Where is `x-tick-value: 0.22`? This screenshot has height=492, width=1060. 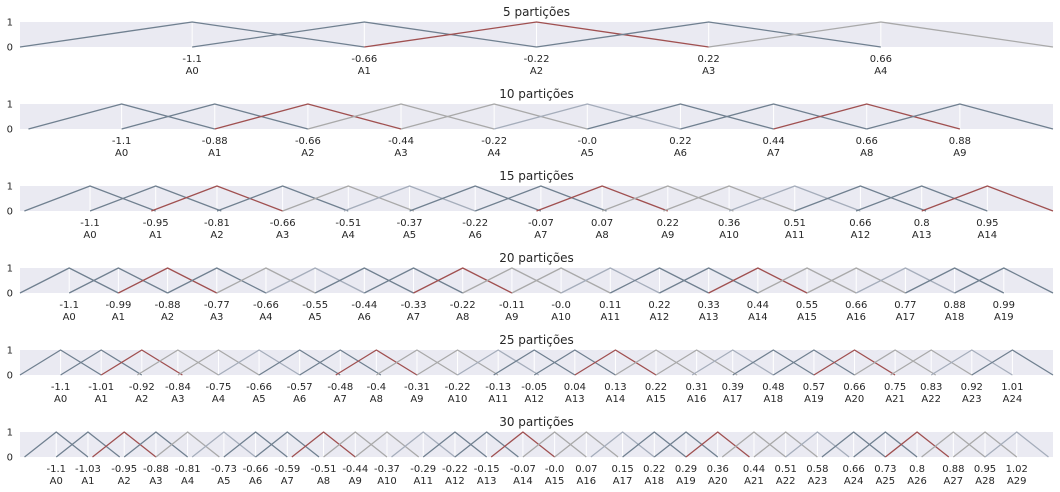
x-tick-value: 0.22 is located at coordinates (668, 223).